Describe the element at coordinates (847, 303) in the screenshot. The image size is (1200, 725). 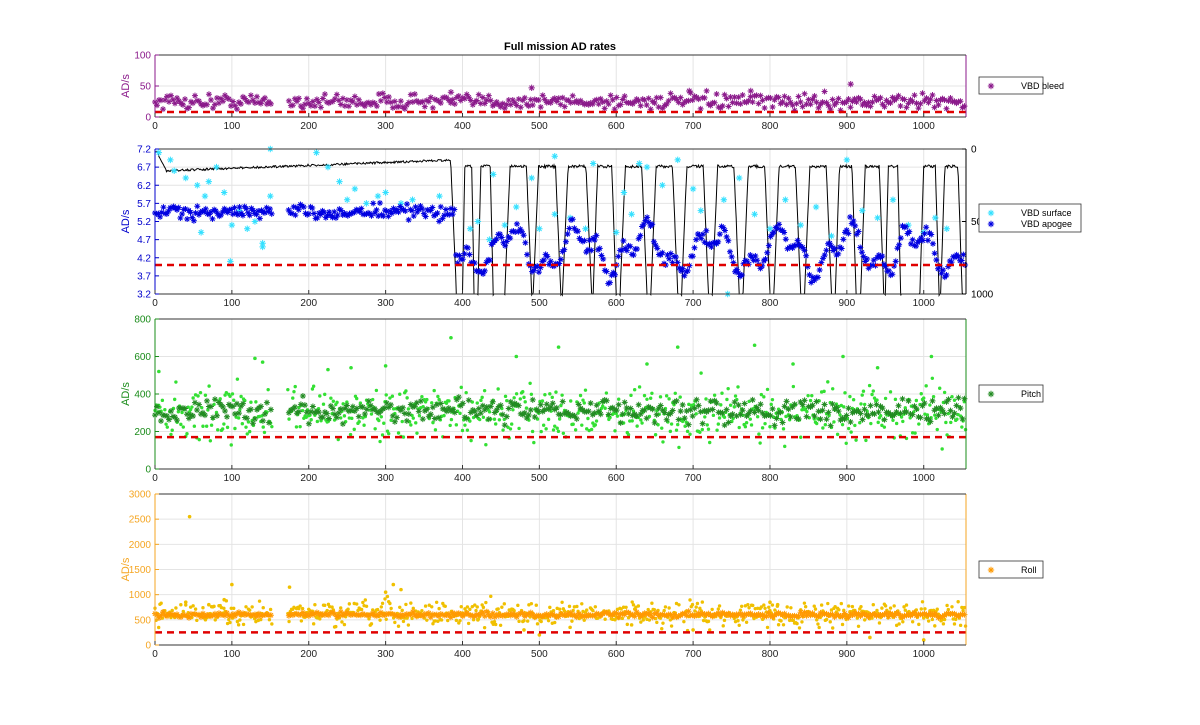
I see `x-tick-label: 900` at that location.